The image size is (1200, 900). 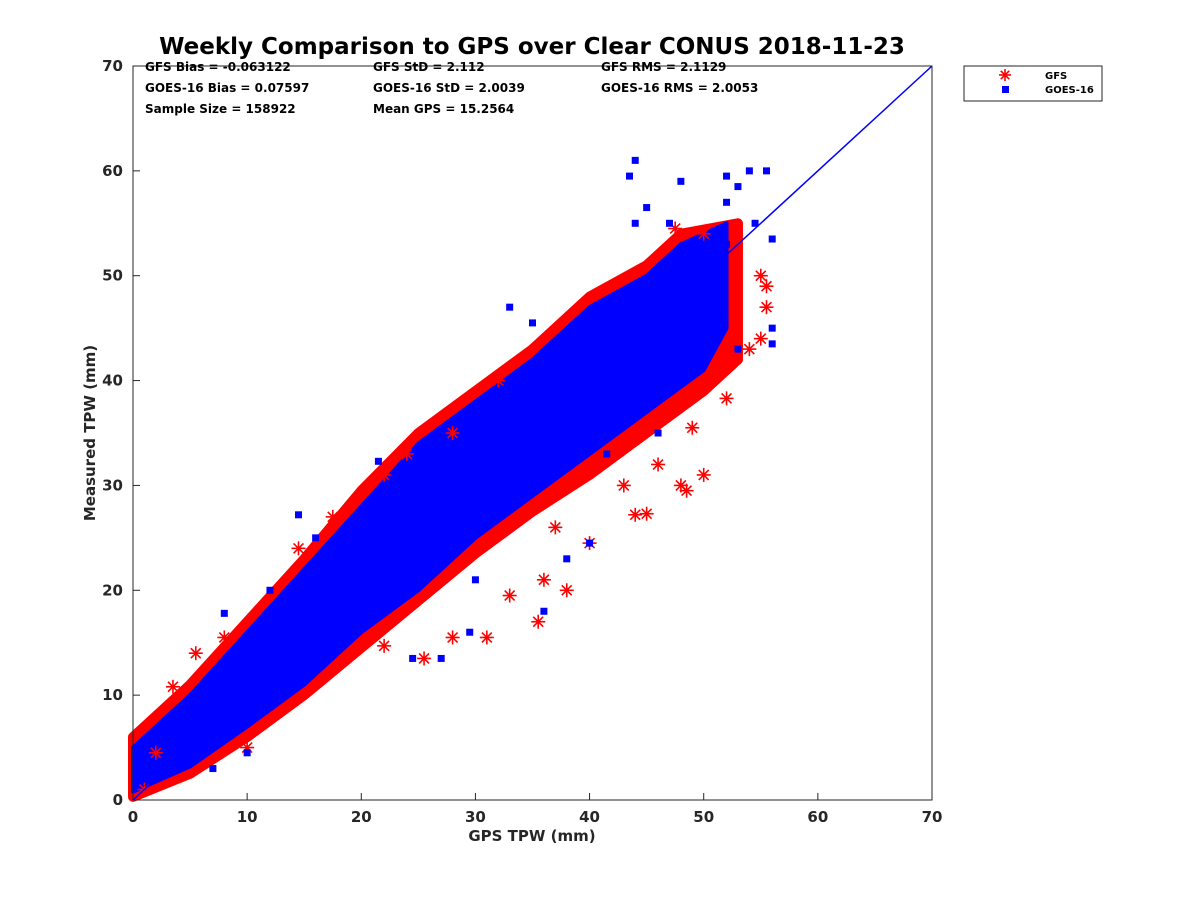 I want to click on y-tick-label: 30, so click(x=112, y=485).